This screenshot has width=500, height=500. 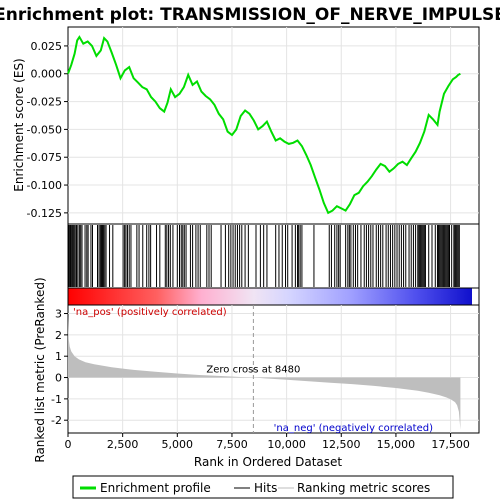 What do you see at coordinates (268, 462) in the screenshot?
I see `x-axis-label: Rank in Ordered Dataset` at bounding box center [268, 462].